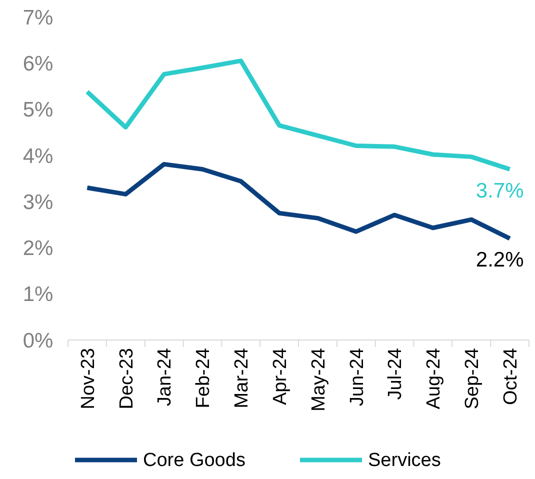 Image resolution: width=535 pixels, height=479 pixels. Describe the element at coordinates (500, 260) in the screenshot. I see `data-label: 2.2%` at that location.